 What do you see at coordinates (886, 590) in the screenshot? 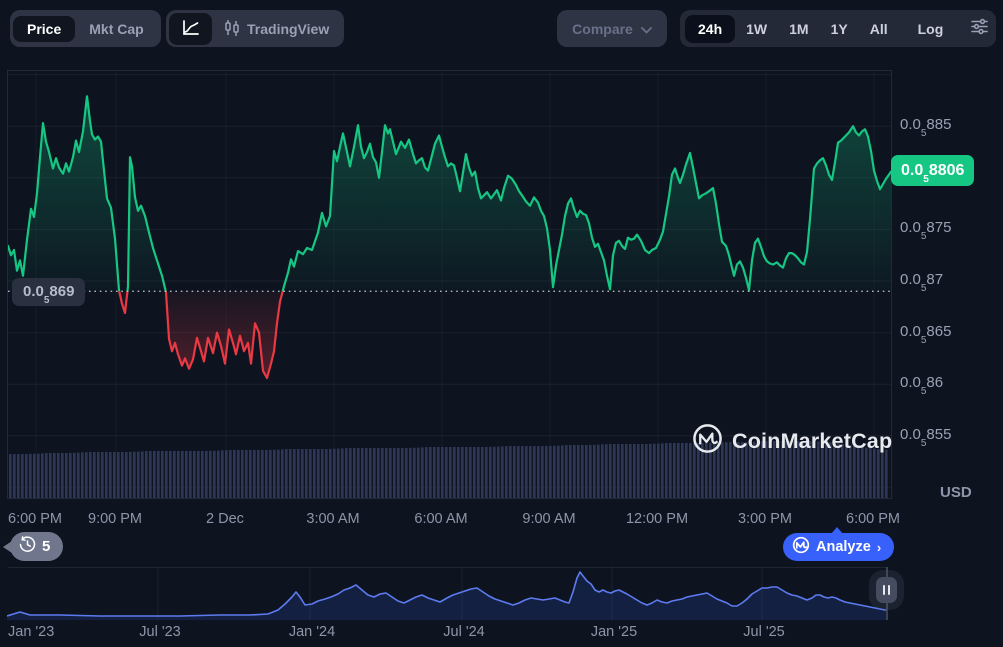
I see `navigator-drag-handle` at bounding box center [886, 590].